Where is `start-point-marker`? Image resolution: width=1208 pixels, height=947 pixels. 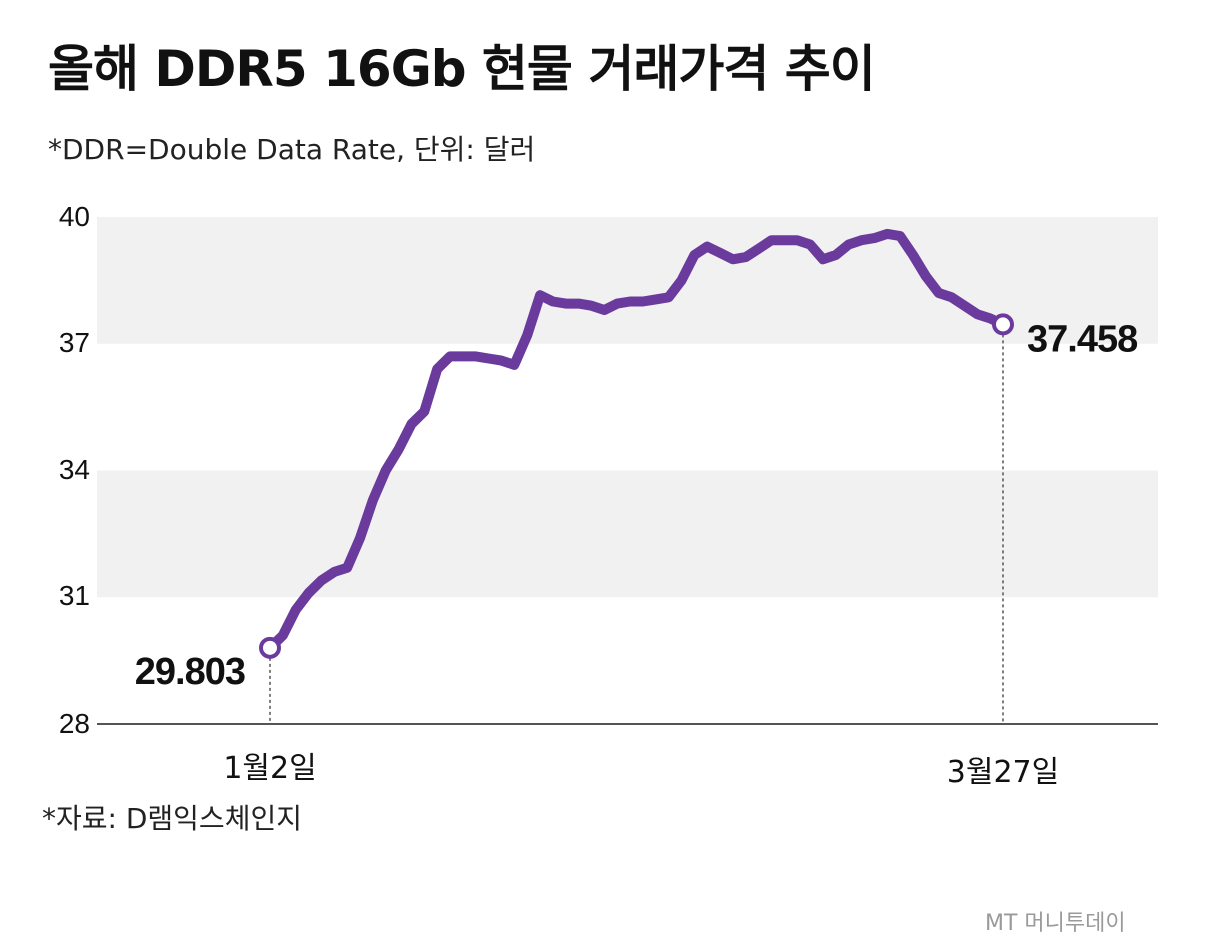 start-point-marker is located at coordinates (270, 647).